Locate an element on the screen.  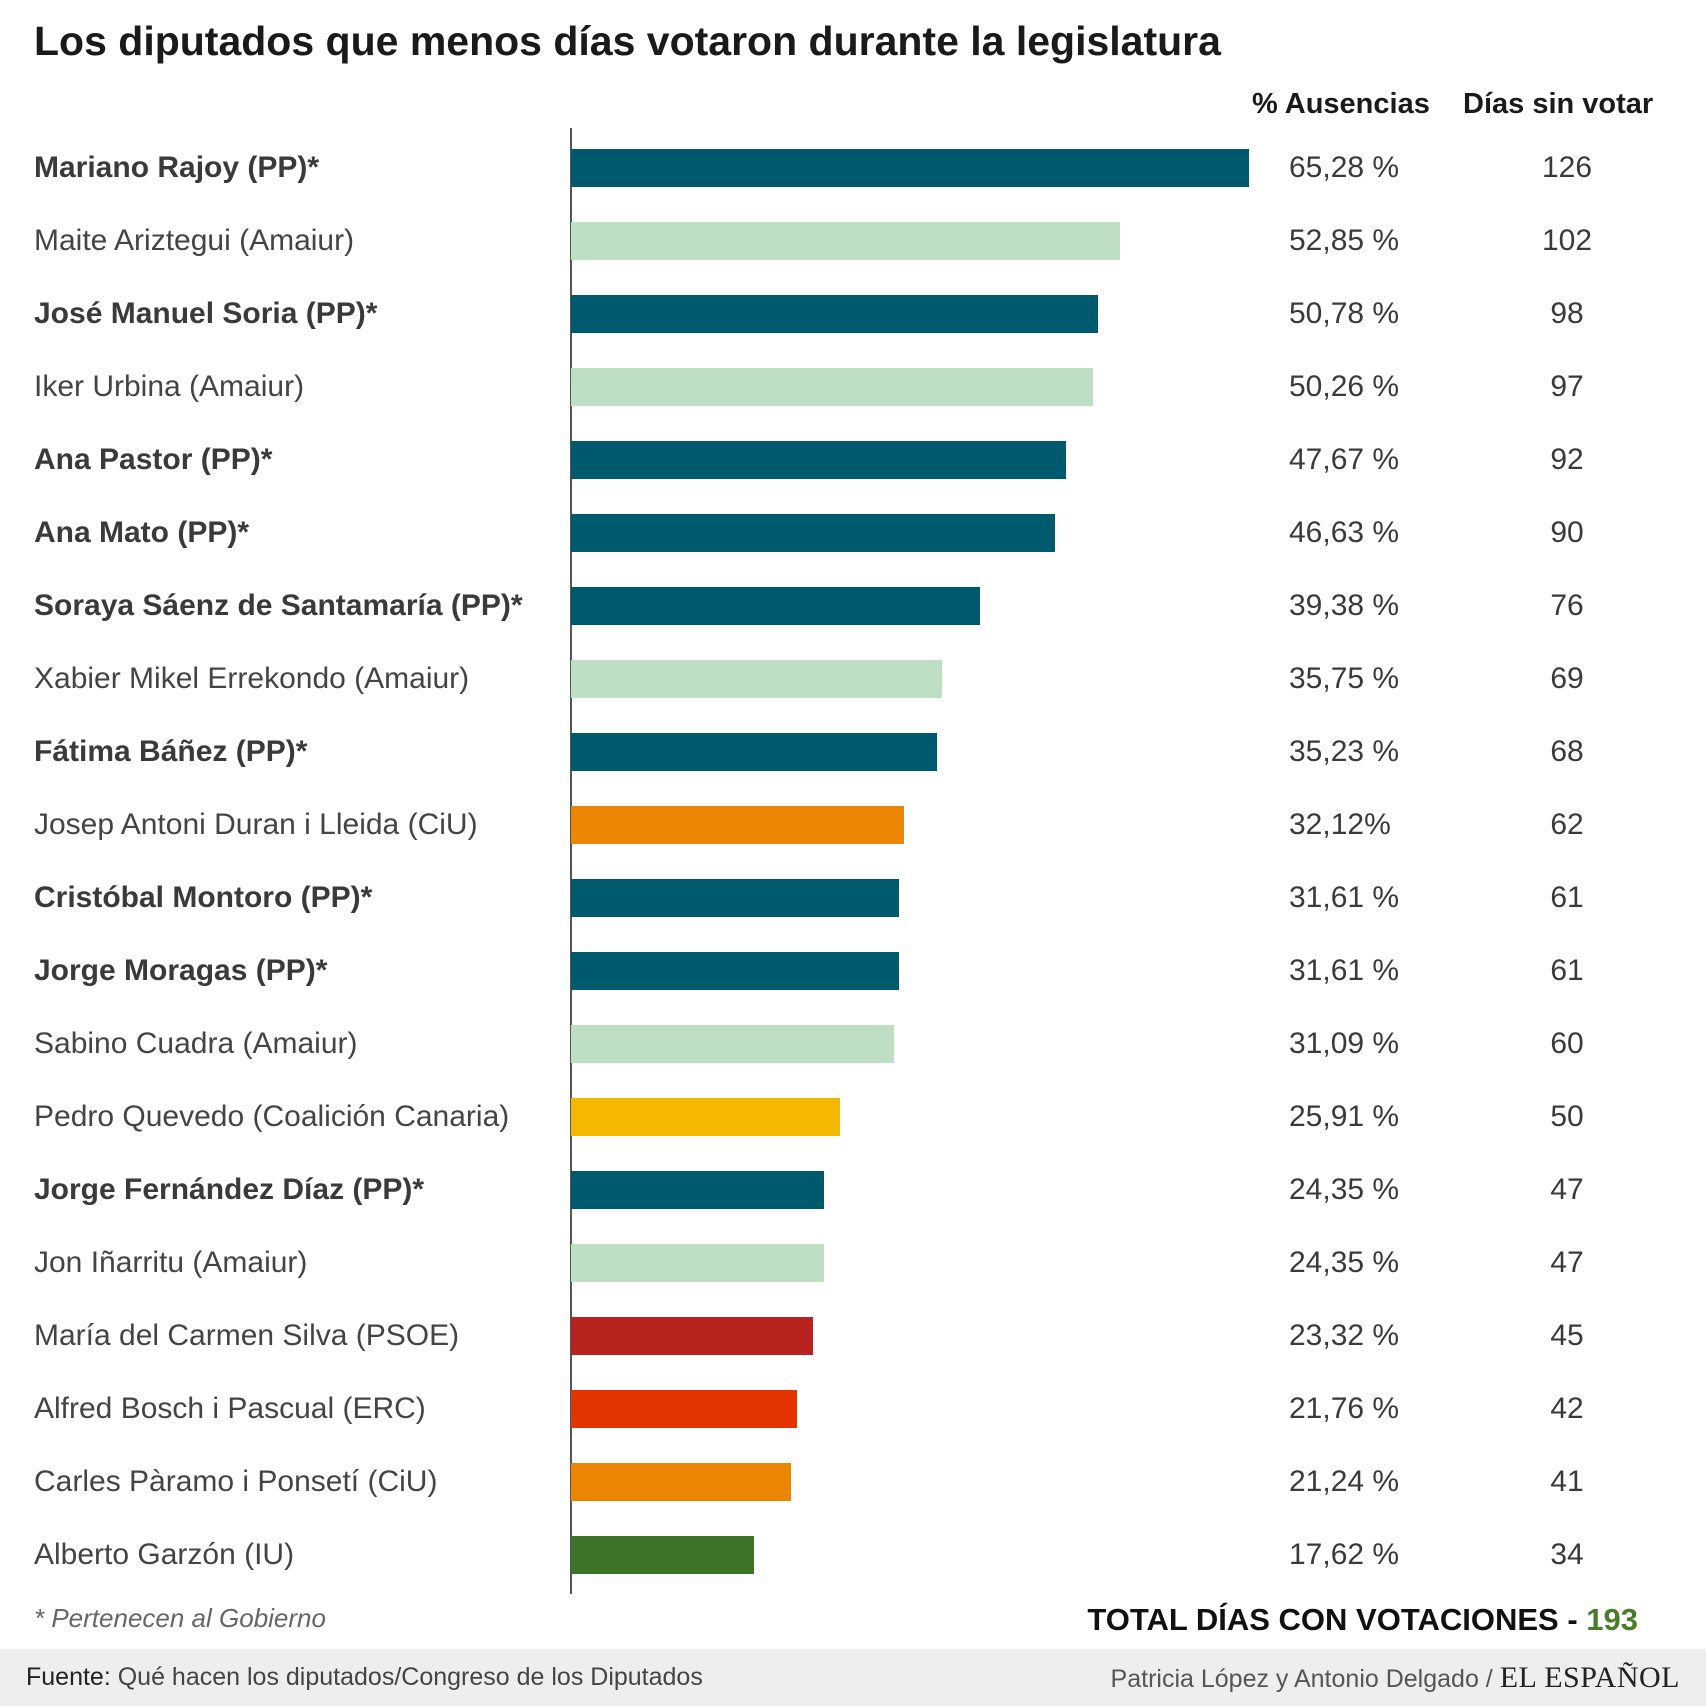
source-label: Fuente: is located at coordinates (68, 1677).